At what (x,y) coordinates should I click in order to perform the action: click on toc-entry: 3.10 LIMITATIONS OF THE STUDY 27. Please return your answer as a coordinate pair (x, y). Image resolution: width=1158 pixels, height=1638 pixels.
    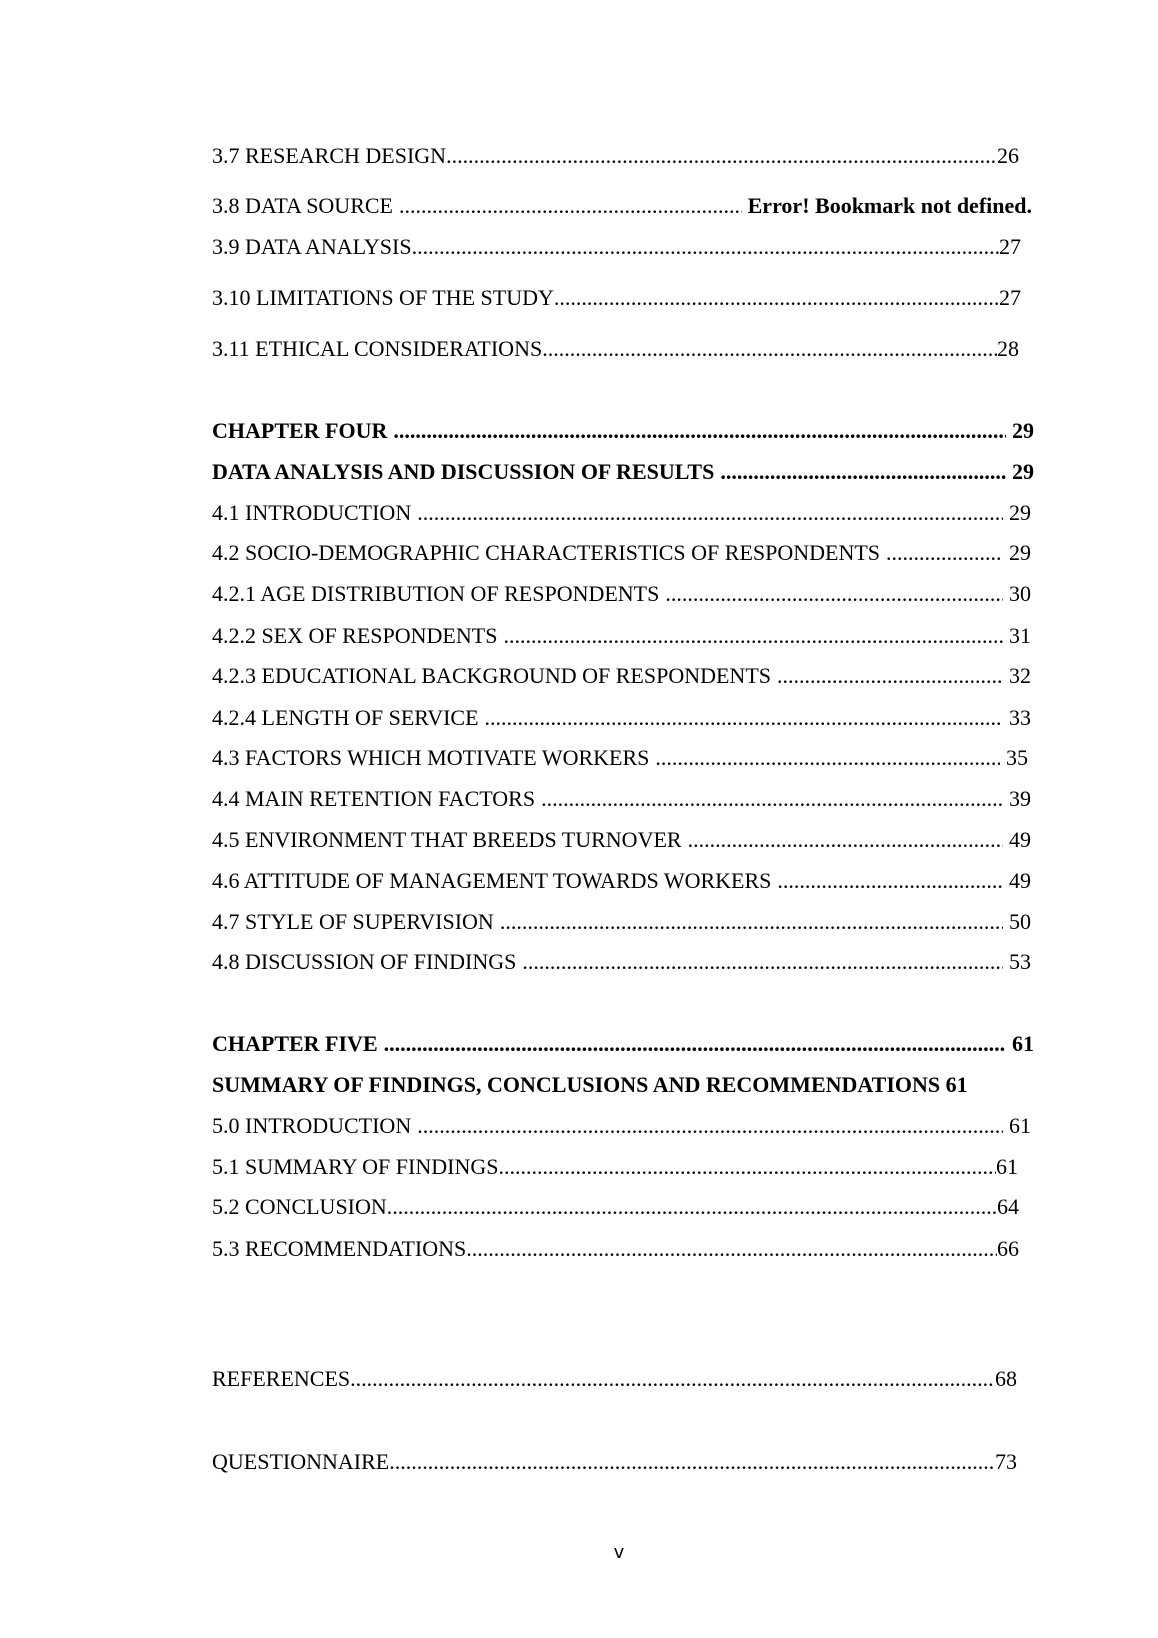
    Looking at the image, I should click on (616, 298).